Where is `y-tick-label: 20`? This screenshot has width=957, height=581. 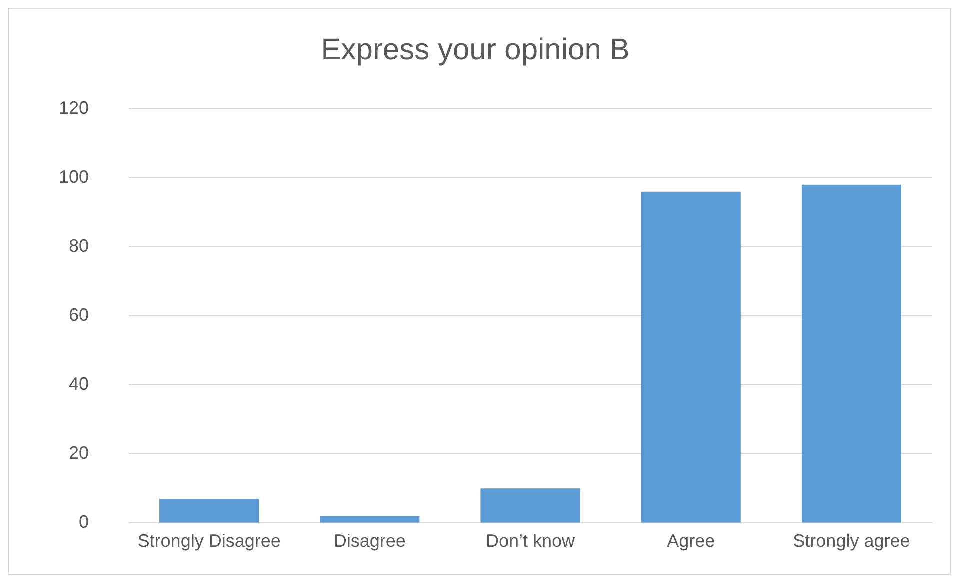 y-tick-label: 20 is located at coordinates (79, 453).